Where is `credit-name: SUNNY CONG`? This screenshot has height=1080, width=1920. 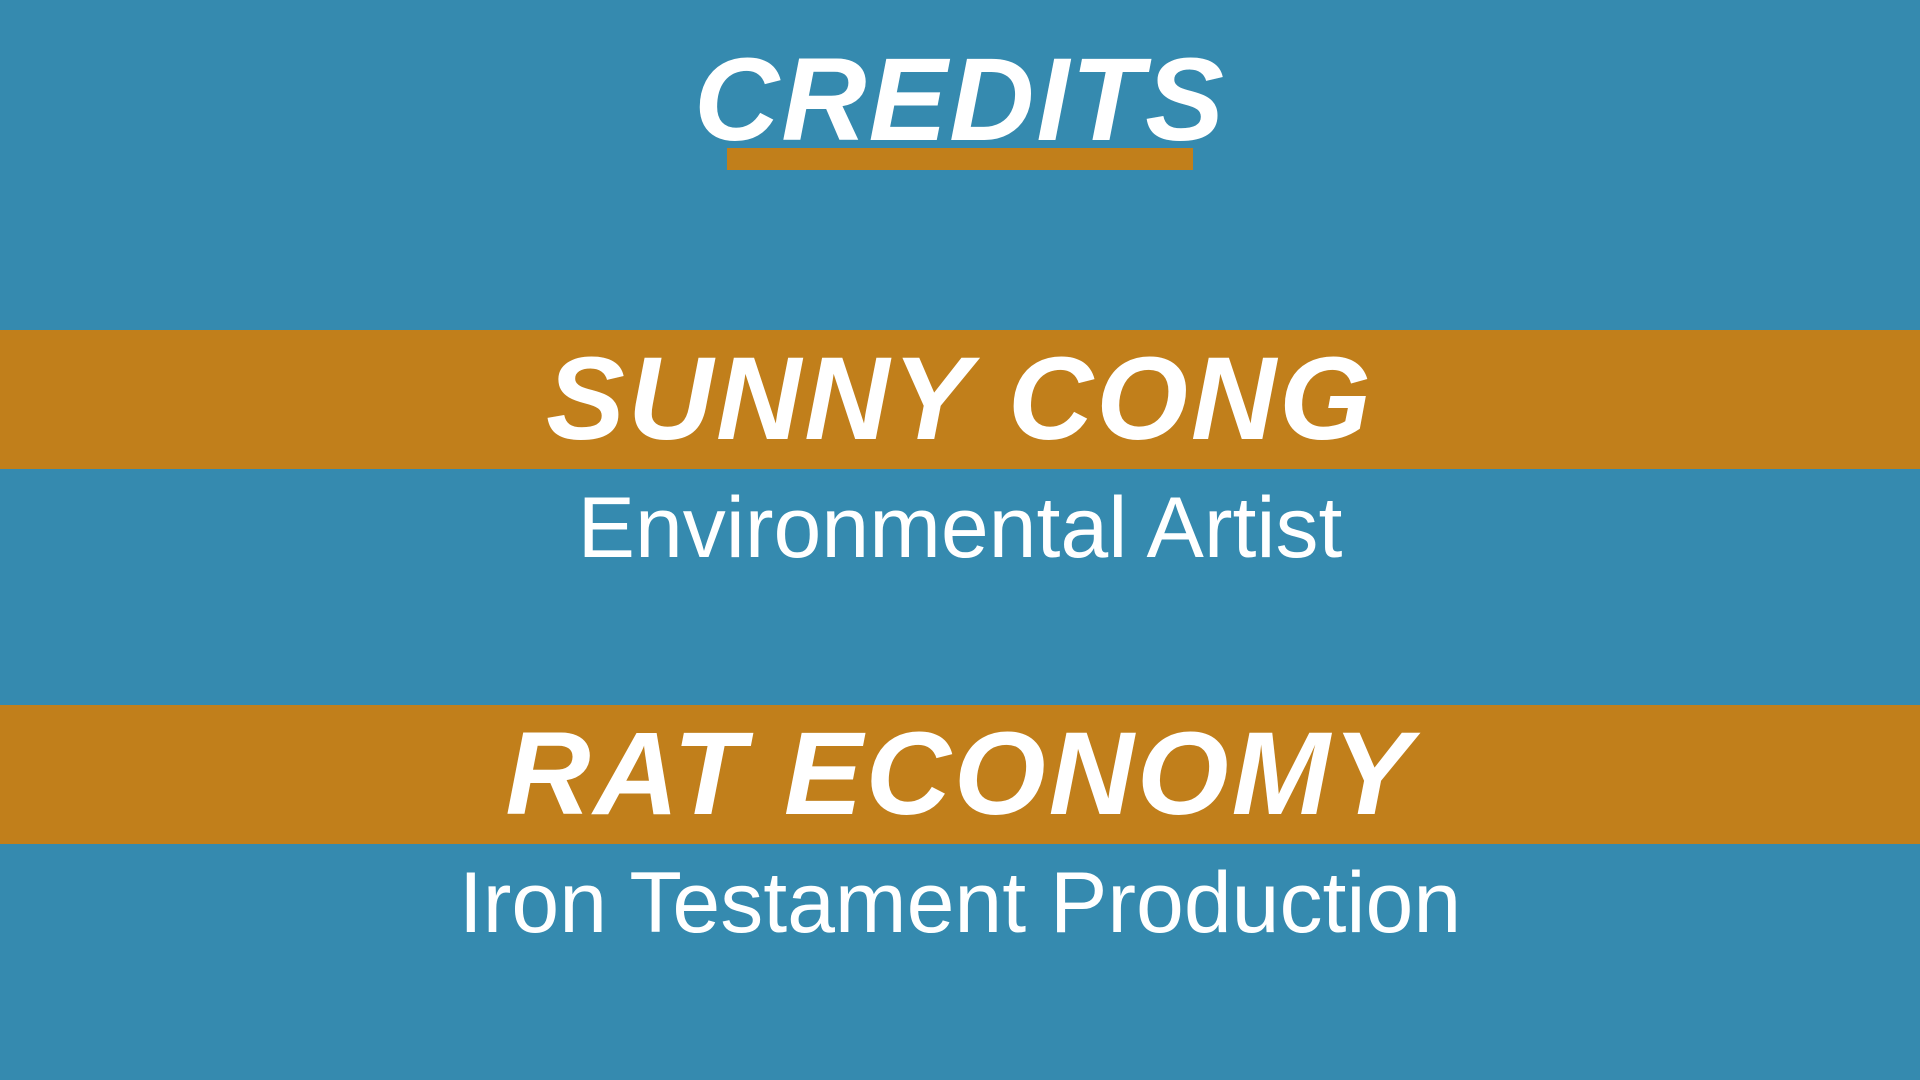
credit-name: SUNNY CONG is located at coordinates (960, 399).